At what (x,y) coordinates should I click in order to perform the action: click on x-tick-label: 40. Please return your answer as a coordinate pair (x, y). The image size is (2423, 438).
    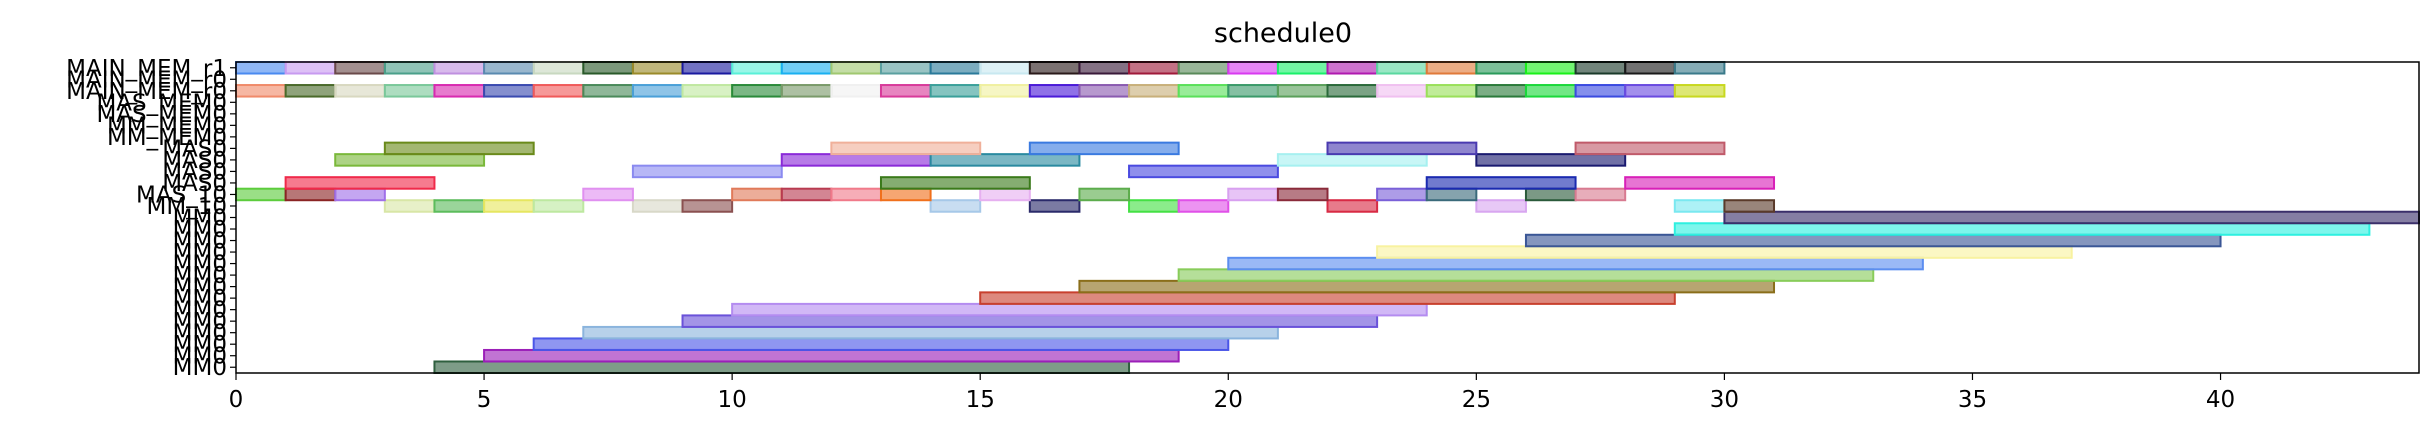
    Looking at the image, I should click on (2220, 400).